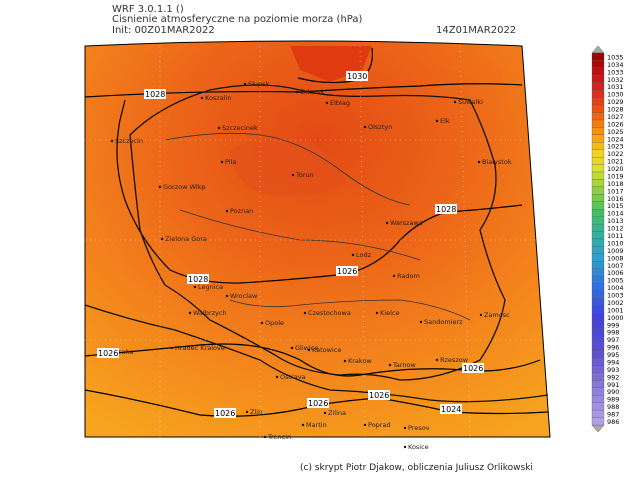 This screenshot has height=480, width=640. Describe the element at coordinates (497, 162) in the screenshot. I see `city-label: Bialystok` at that location.